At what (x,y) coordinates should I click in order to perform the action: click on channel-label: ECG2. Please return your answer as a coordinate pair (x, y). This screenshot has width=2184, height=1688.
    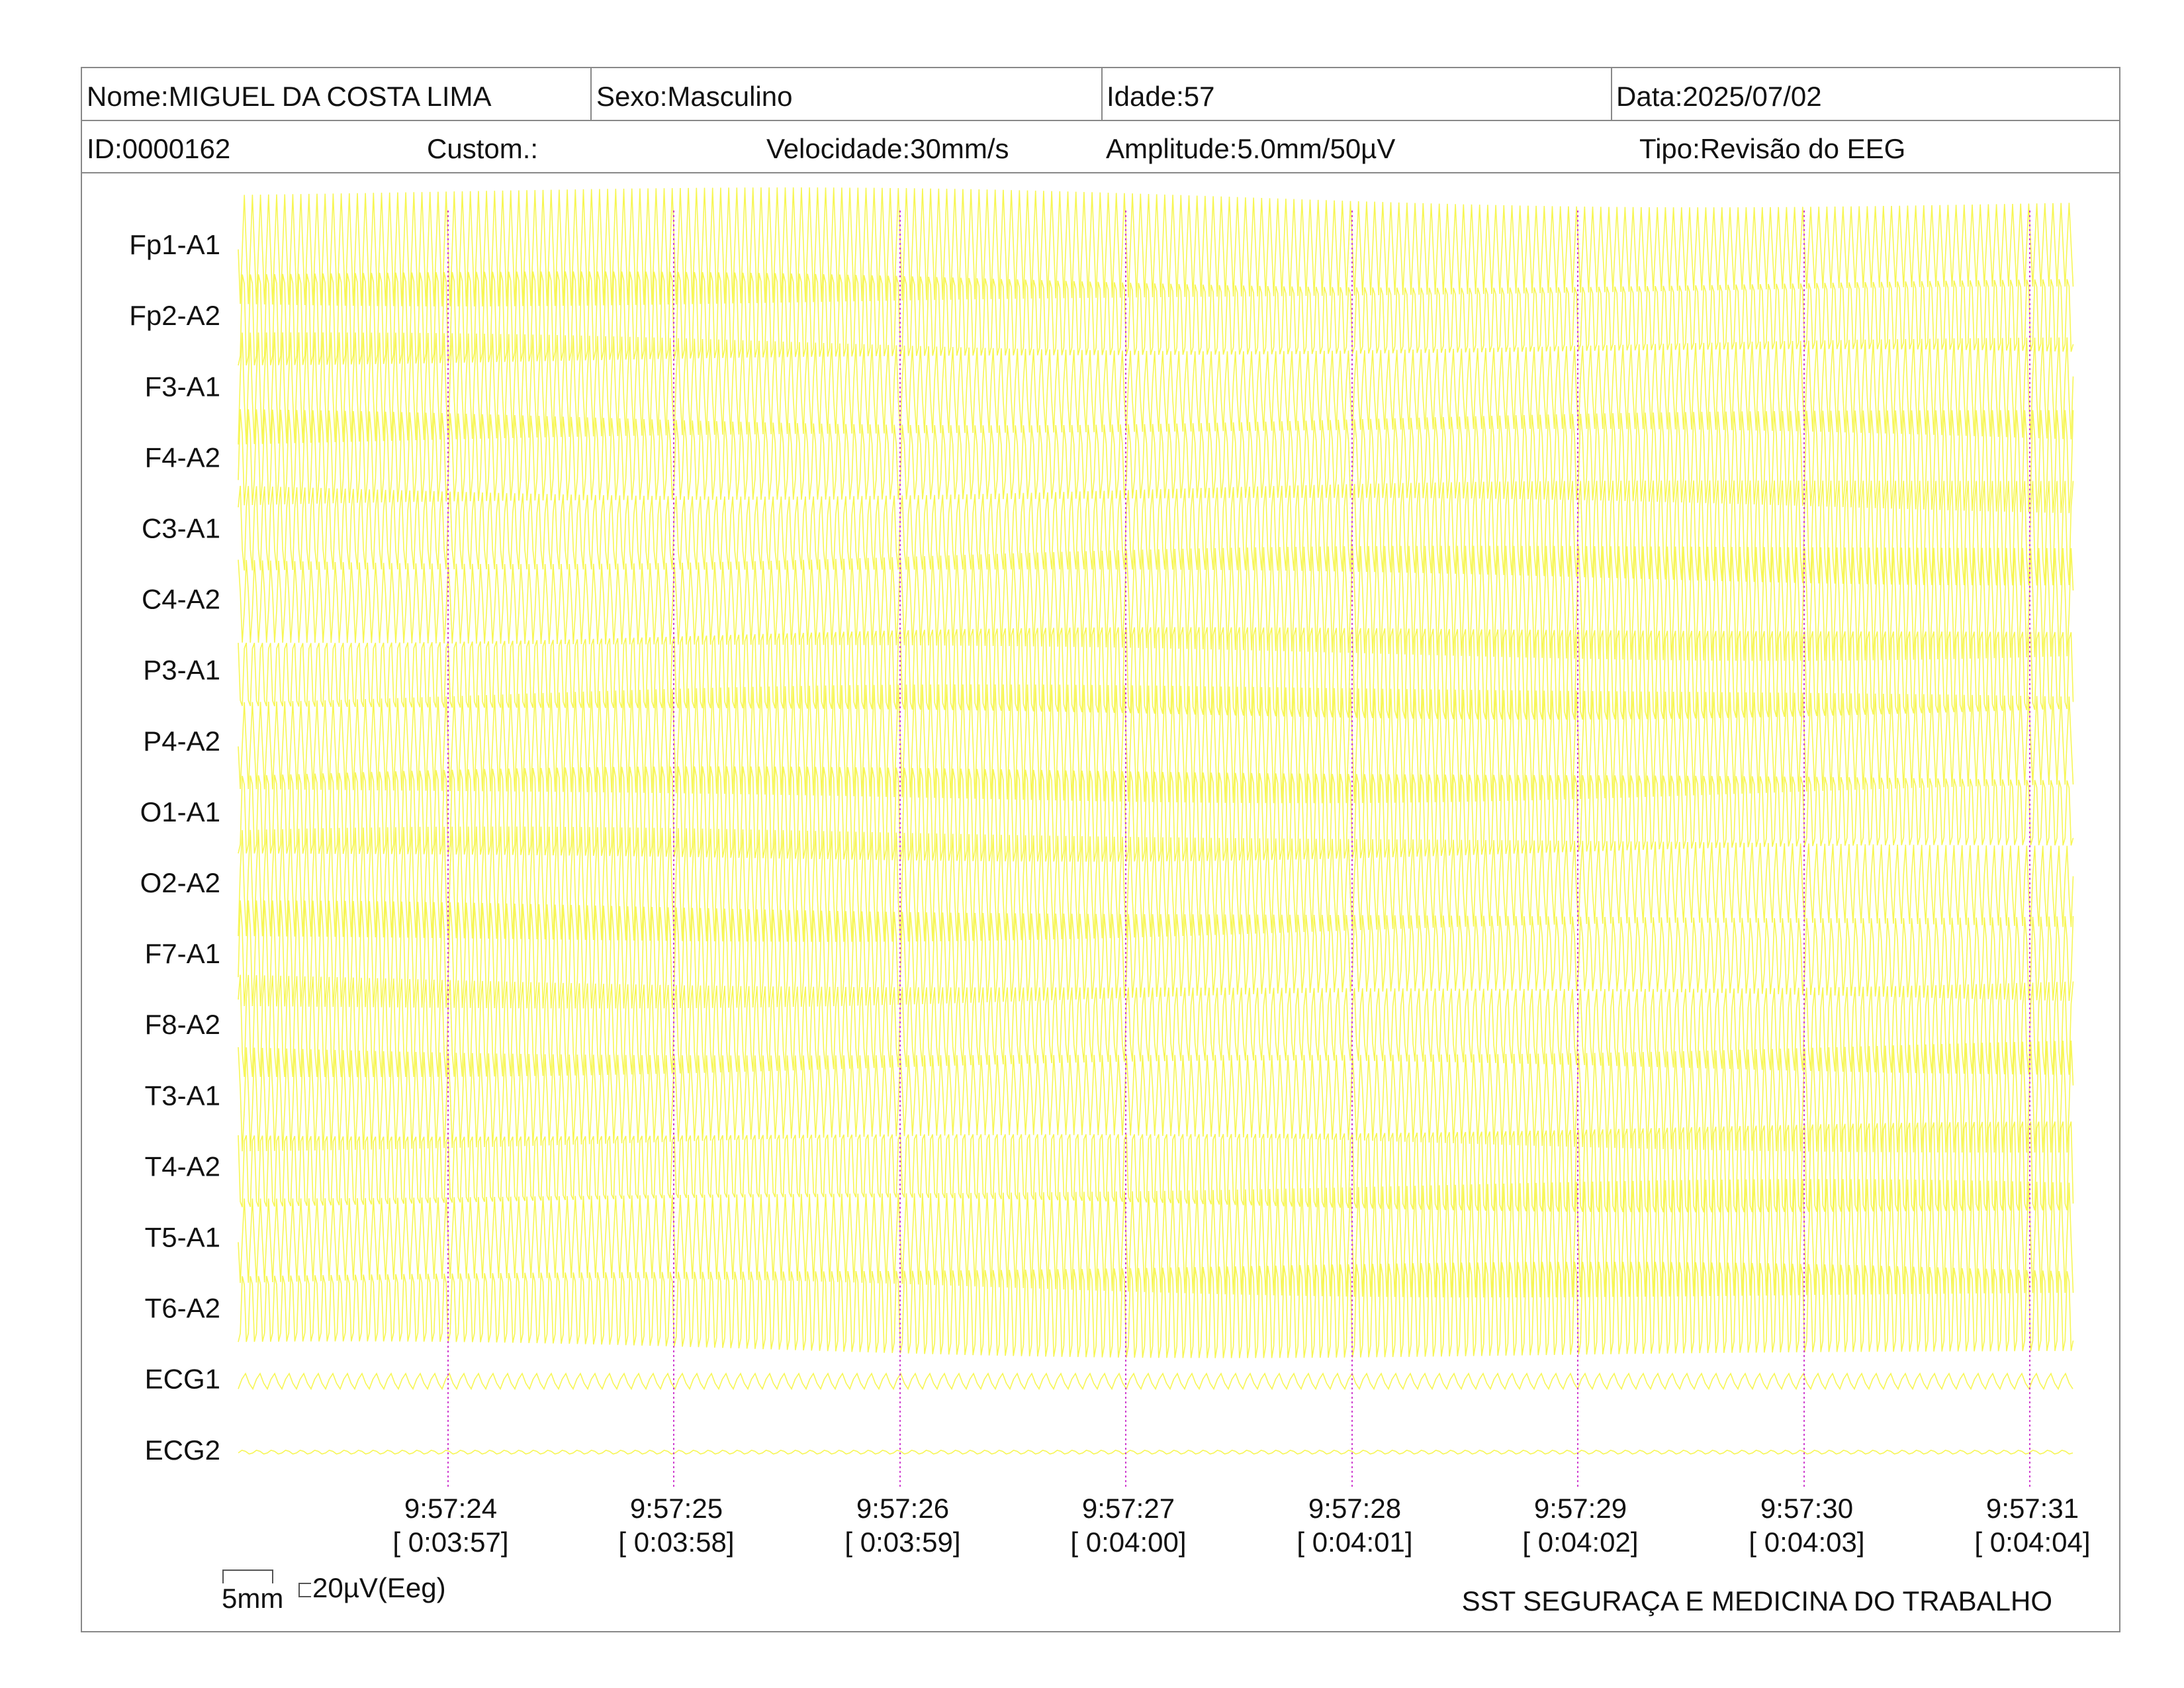
    Looking at the image, I should click on (182, 1450).